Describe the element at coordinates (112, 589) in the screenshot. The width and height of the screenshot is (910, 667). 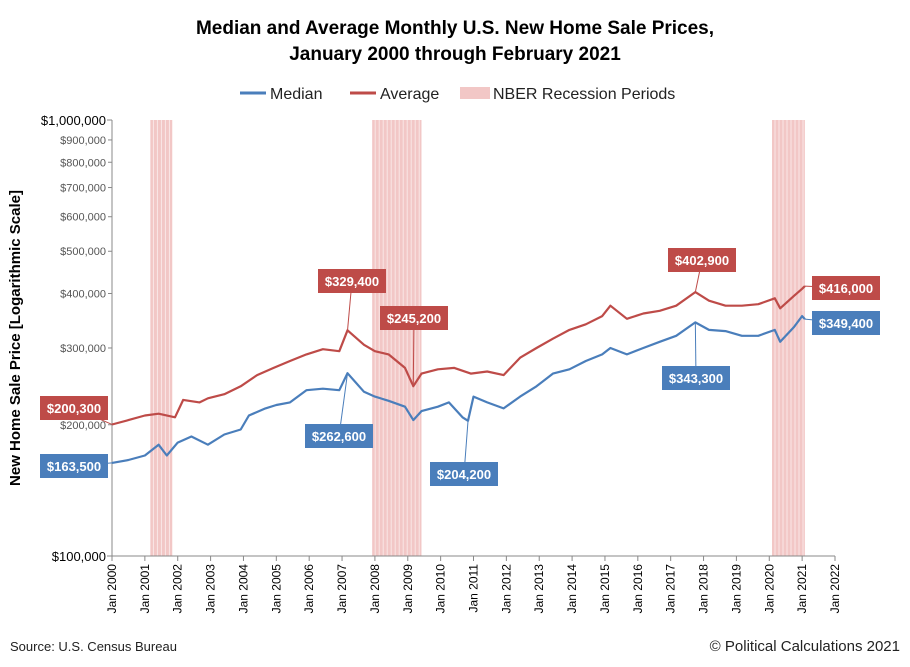
I see `x-tick-label: Jan 2000` at that location.